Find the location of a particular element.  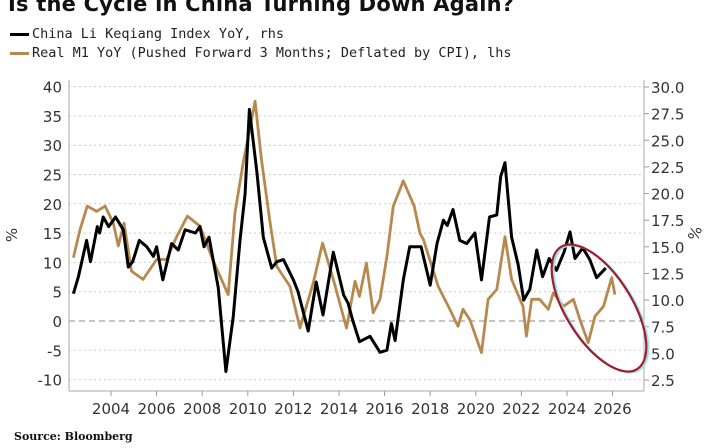

legend-swatch-gold is located at coordinates (19, 53).